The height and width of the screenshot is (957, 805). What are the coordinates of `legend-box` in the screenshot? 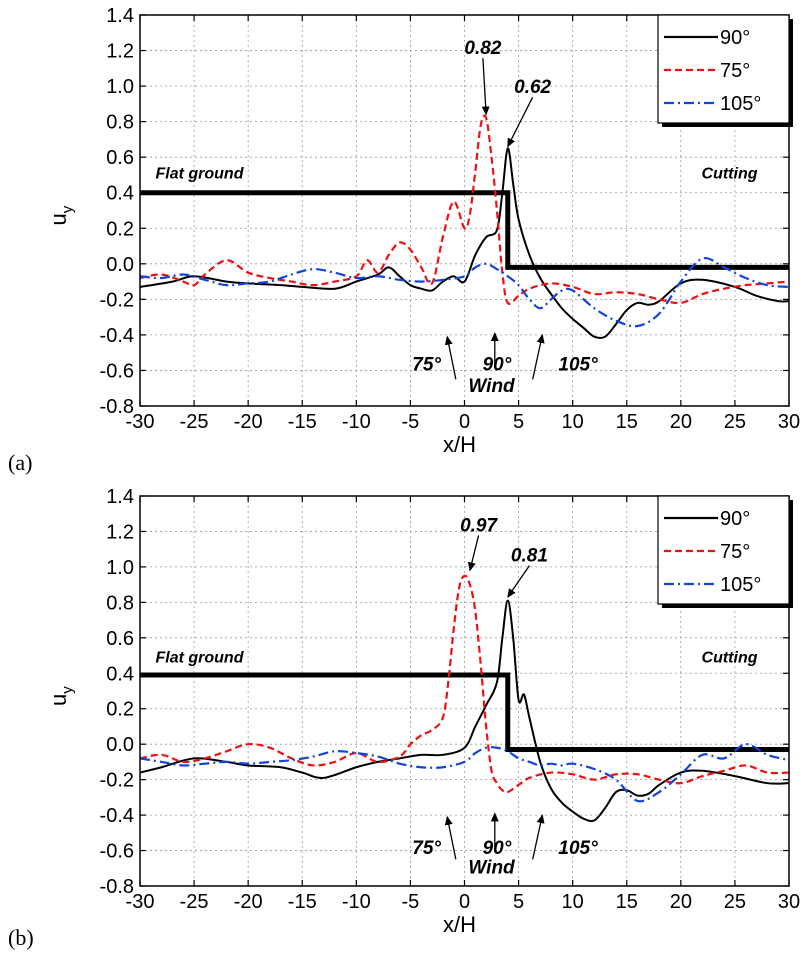 It's located at (723, 550).